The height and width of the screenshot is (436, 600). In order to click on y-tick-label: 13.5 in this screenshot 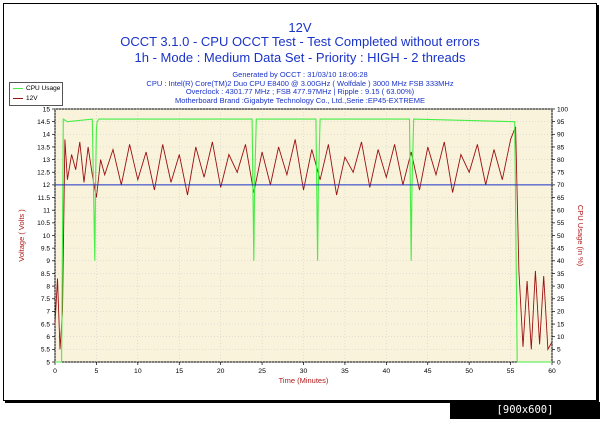, I will do `click(43, 147)`.